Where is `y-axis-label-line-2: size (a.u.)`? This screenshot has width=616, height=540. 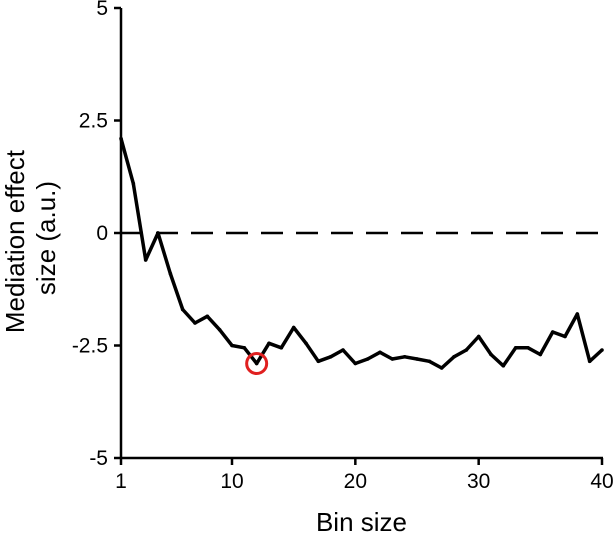
y-axis-label-line-2: size (a.u.) is located at coordinates (46, 238).